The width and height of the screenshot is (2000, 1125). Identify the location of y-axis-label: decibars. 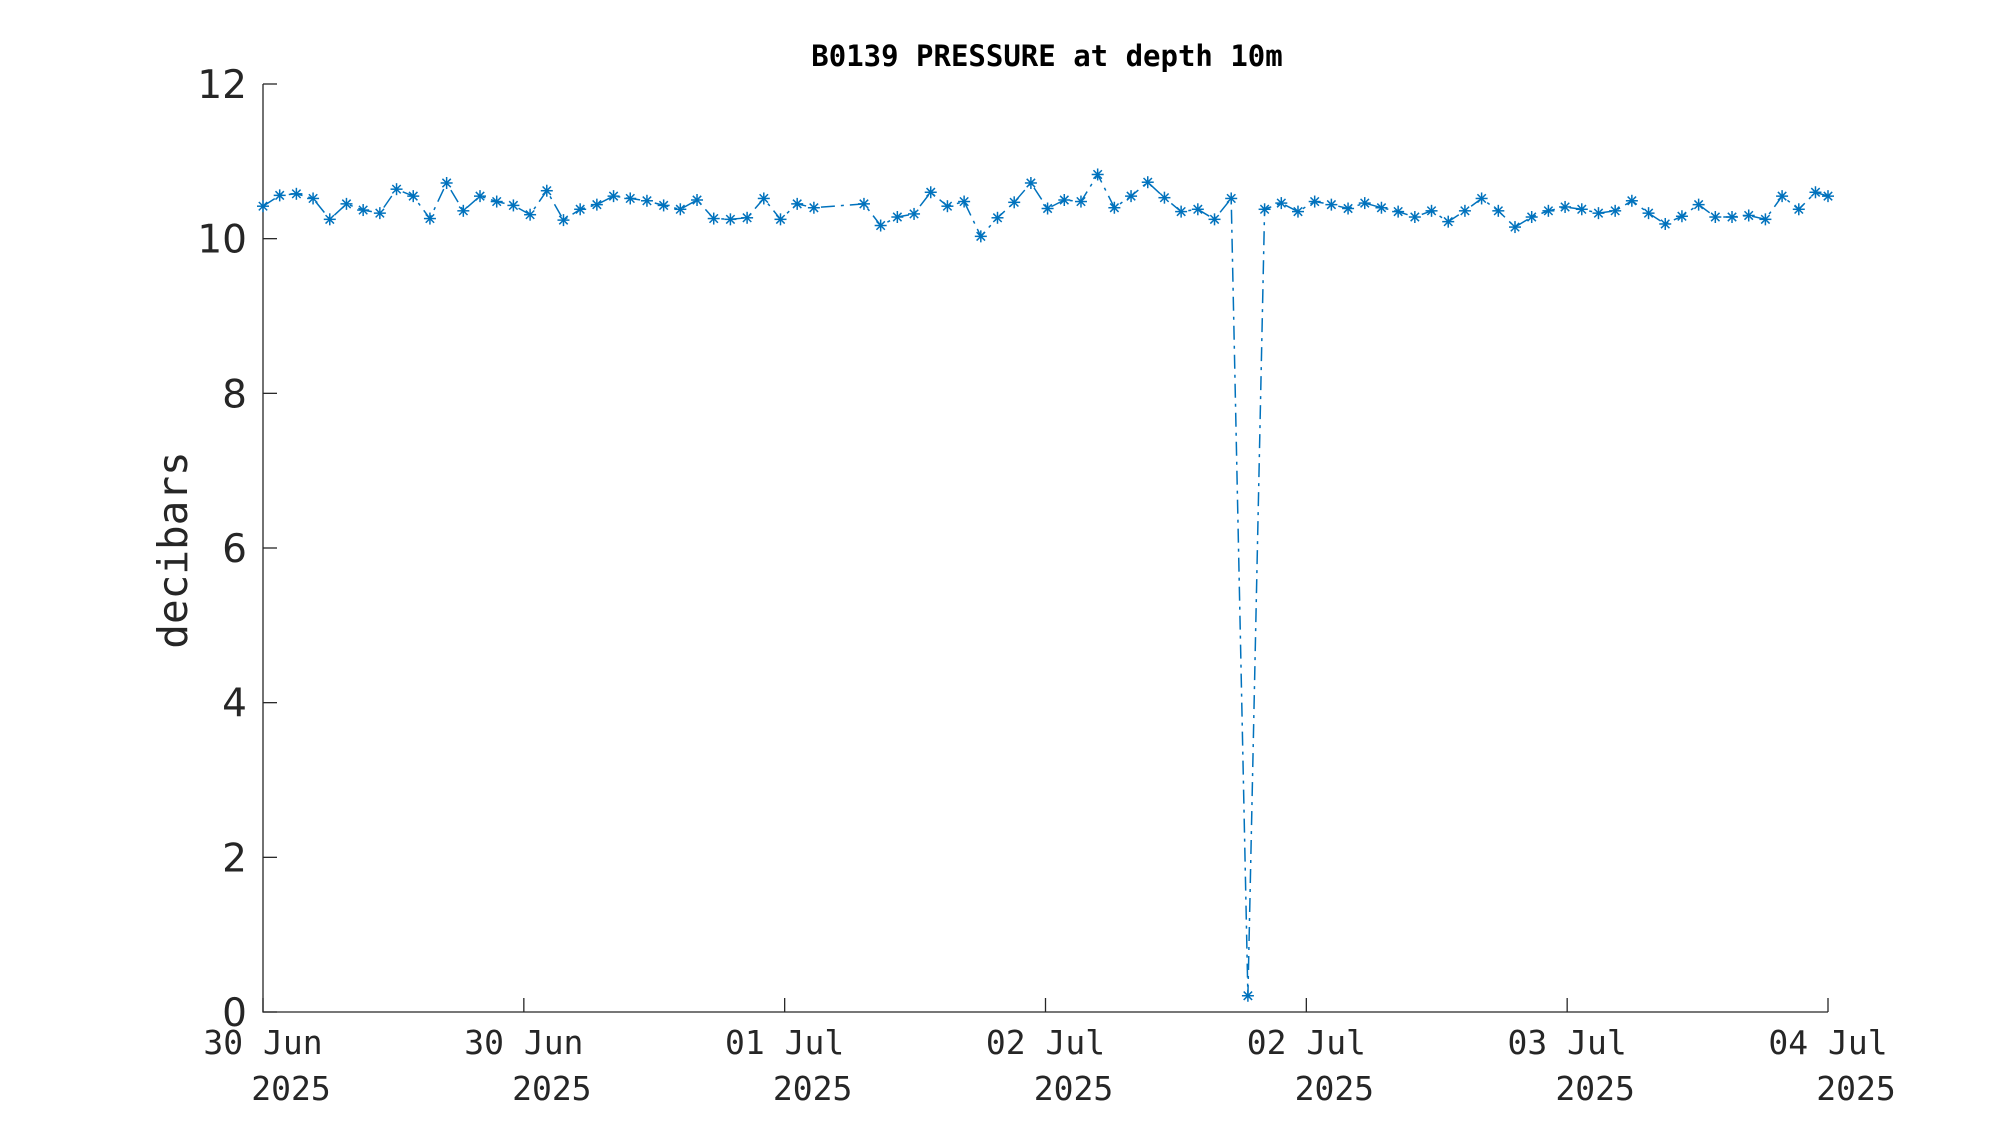
(173, 549).